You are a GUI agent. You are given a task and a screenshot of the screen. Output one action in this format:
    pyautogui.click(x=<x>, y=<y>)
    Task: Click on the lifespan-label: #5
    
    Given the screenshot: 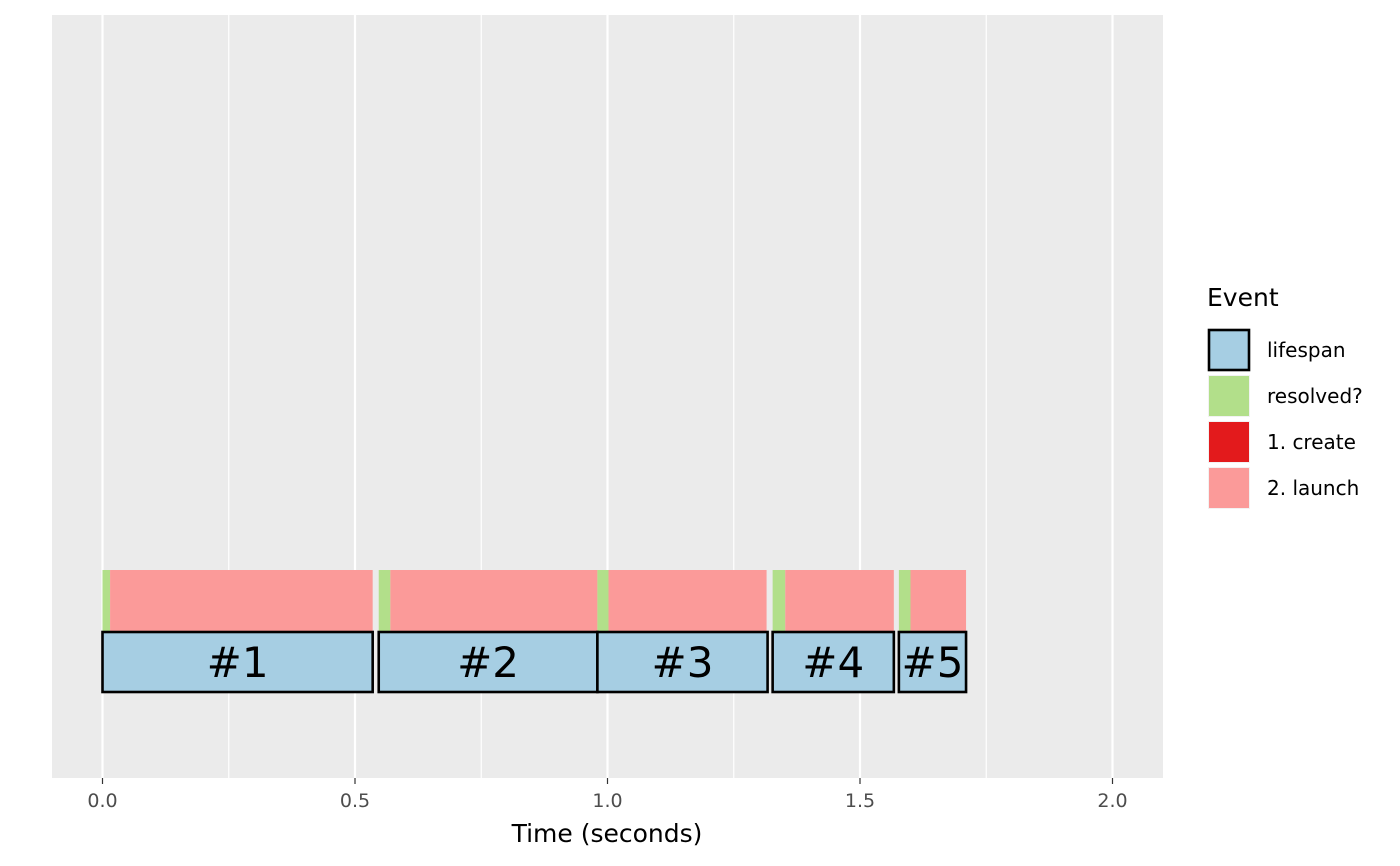 What is the action you would take?
    pyautogui.click(x=933, y=662)
    